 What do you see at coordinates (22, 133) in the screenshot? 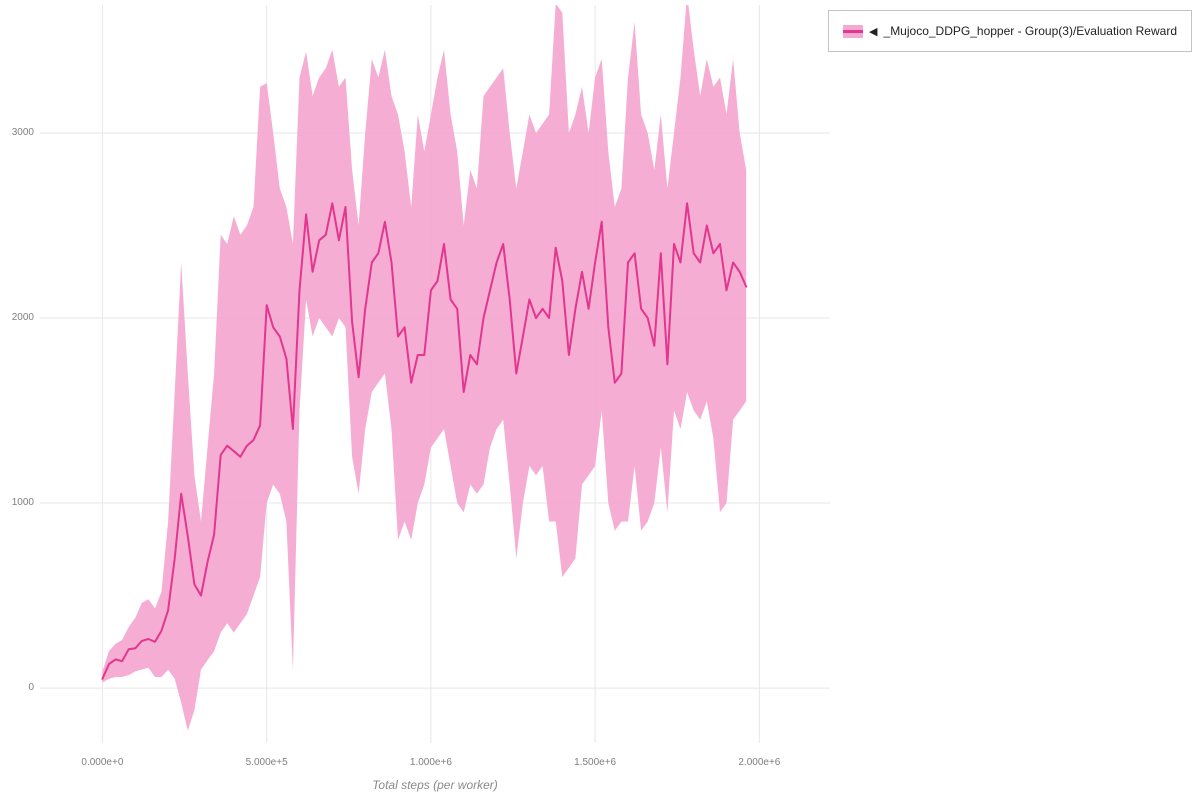
I see `y-tick-label: 3000` at bounding box center [22, 133].